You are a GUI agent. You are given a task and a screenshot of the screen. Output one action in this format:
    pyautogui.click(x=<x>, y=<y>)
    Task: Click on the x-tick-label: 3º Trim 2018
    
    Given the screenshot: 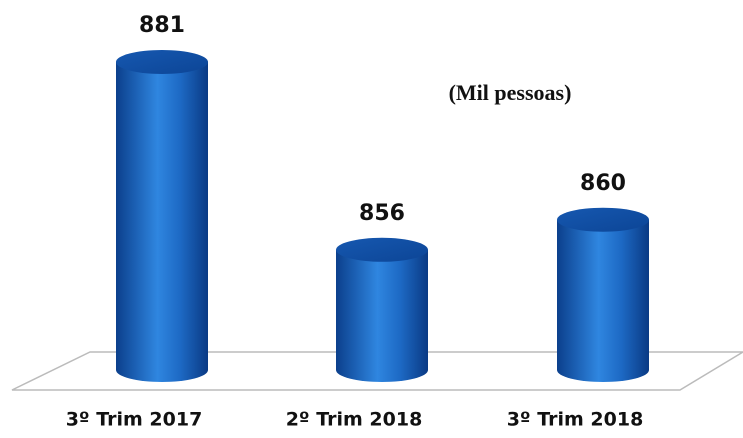 What is the action you would take?
    pyautogui.click(x=575, y=420)
    